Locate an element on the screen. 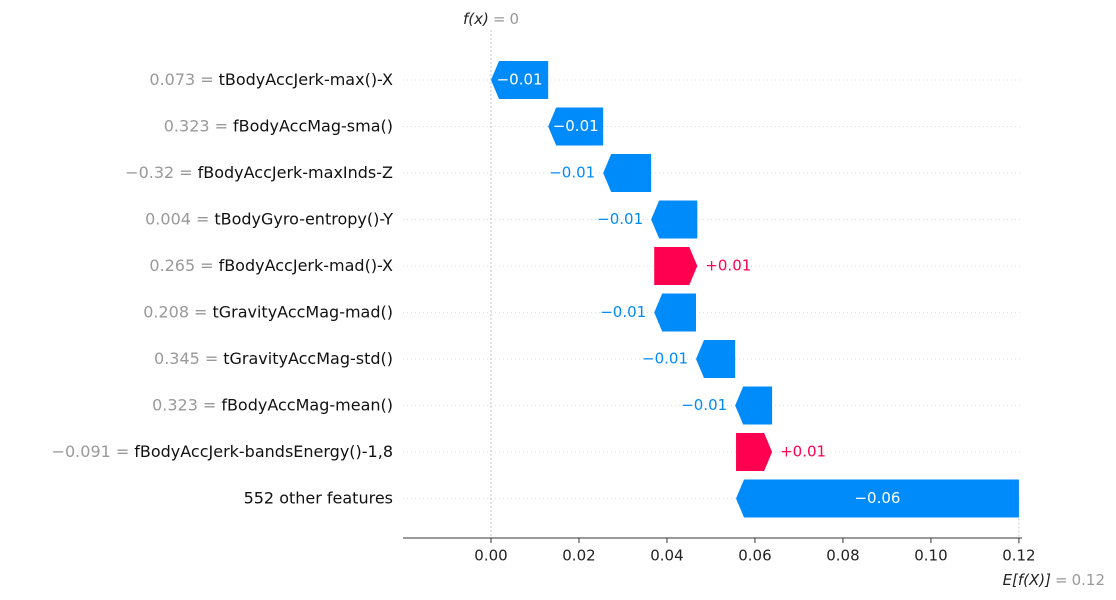  feature-name: 552 other features is located at coordinates (318, 497).